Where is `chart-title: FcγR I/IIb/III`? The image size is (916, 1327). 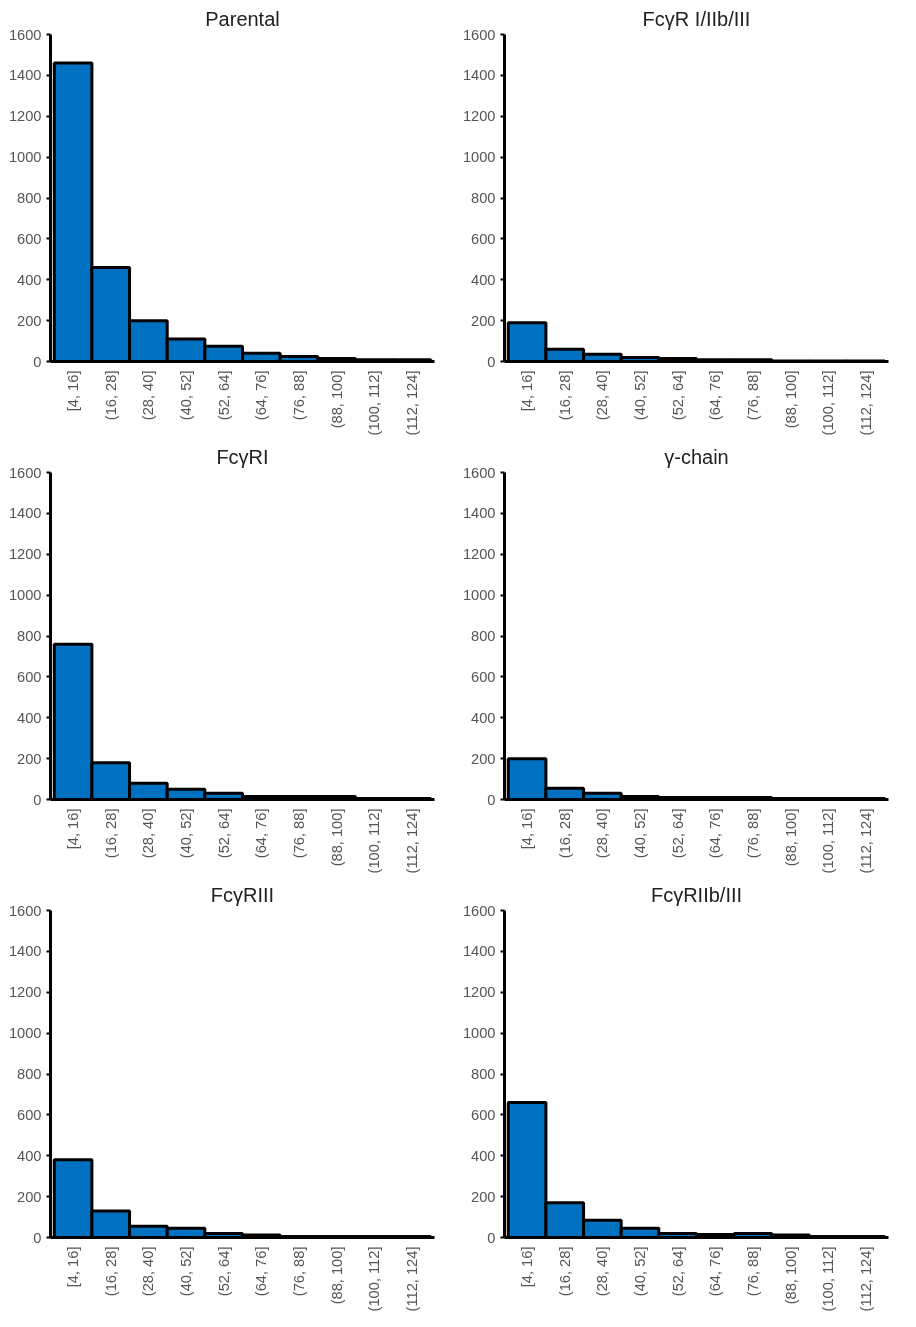 chart-title: FcγR I/IIb/III is located at coordinates (696, 18).